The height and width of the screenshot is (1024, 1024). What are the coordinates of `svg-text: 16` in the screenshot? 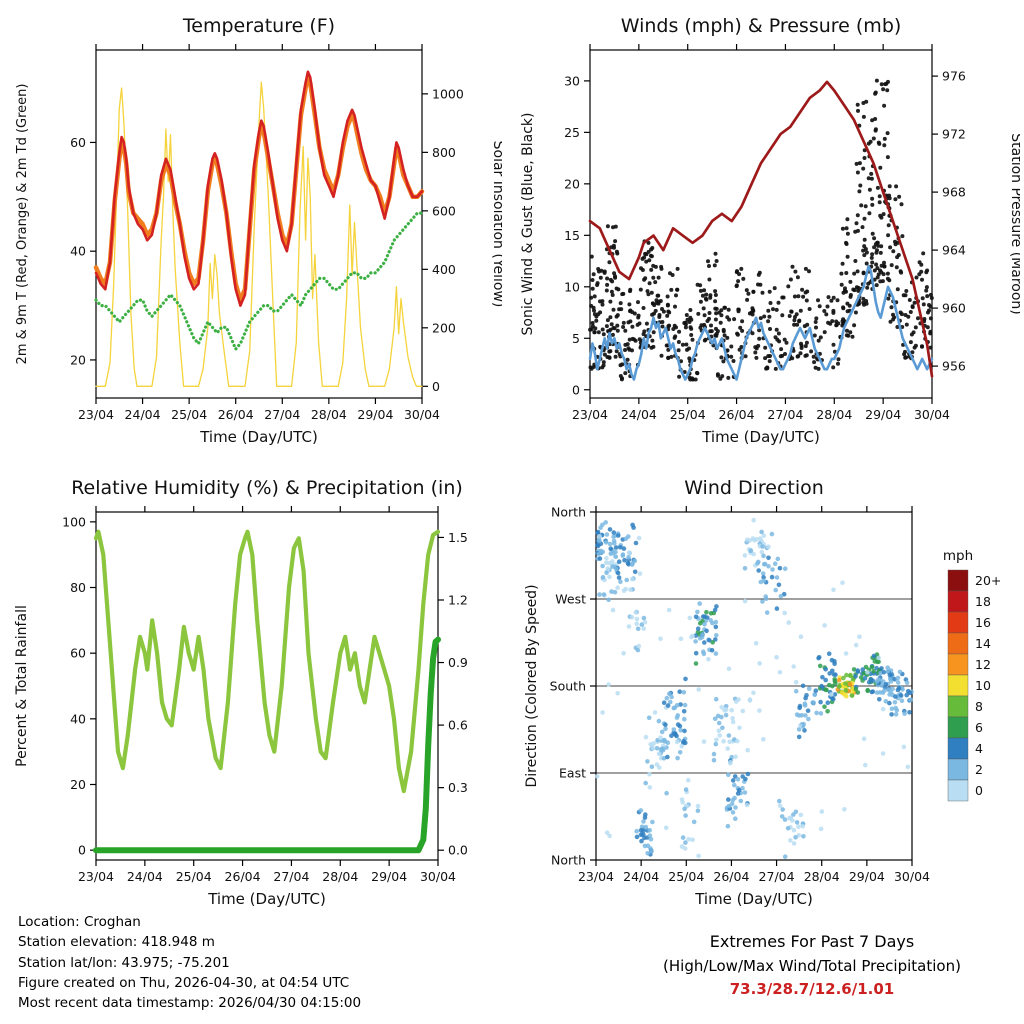 It's located at (983, 622).